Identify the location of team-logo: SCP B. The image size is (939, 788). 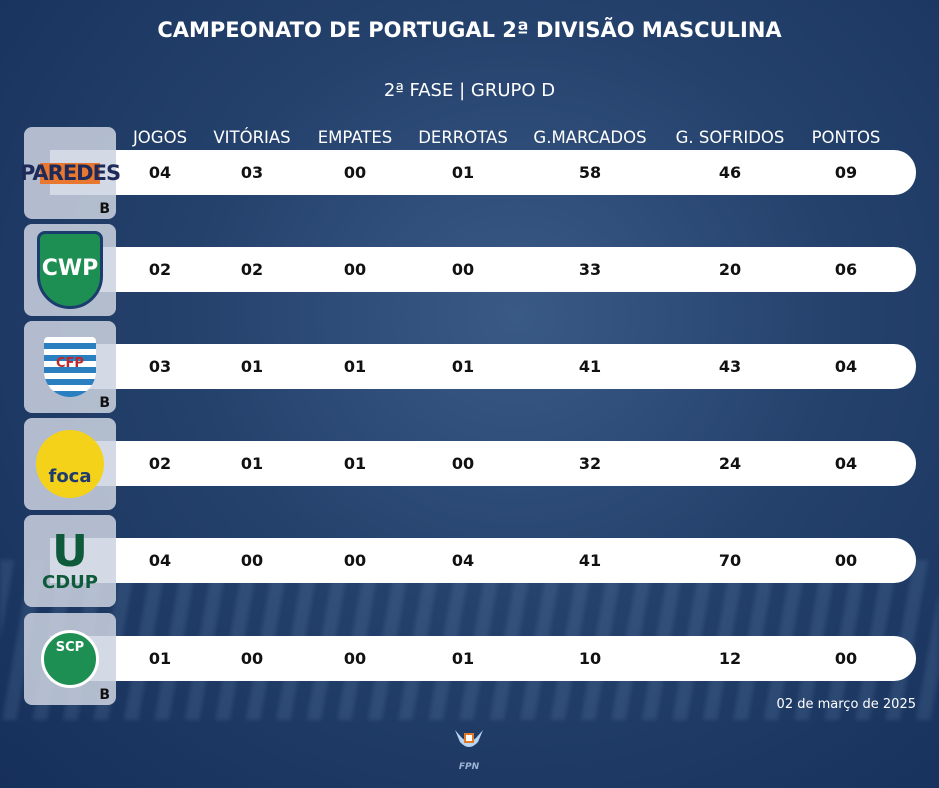
(70, 659).